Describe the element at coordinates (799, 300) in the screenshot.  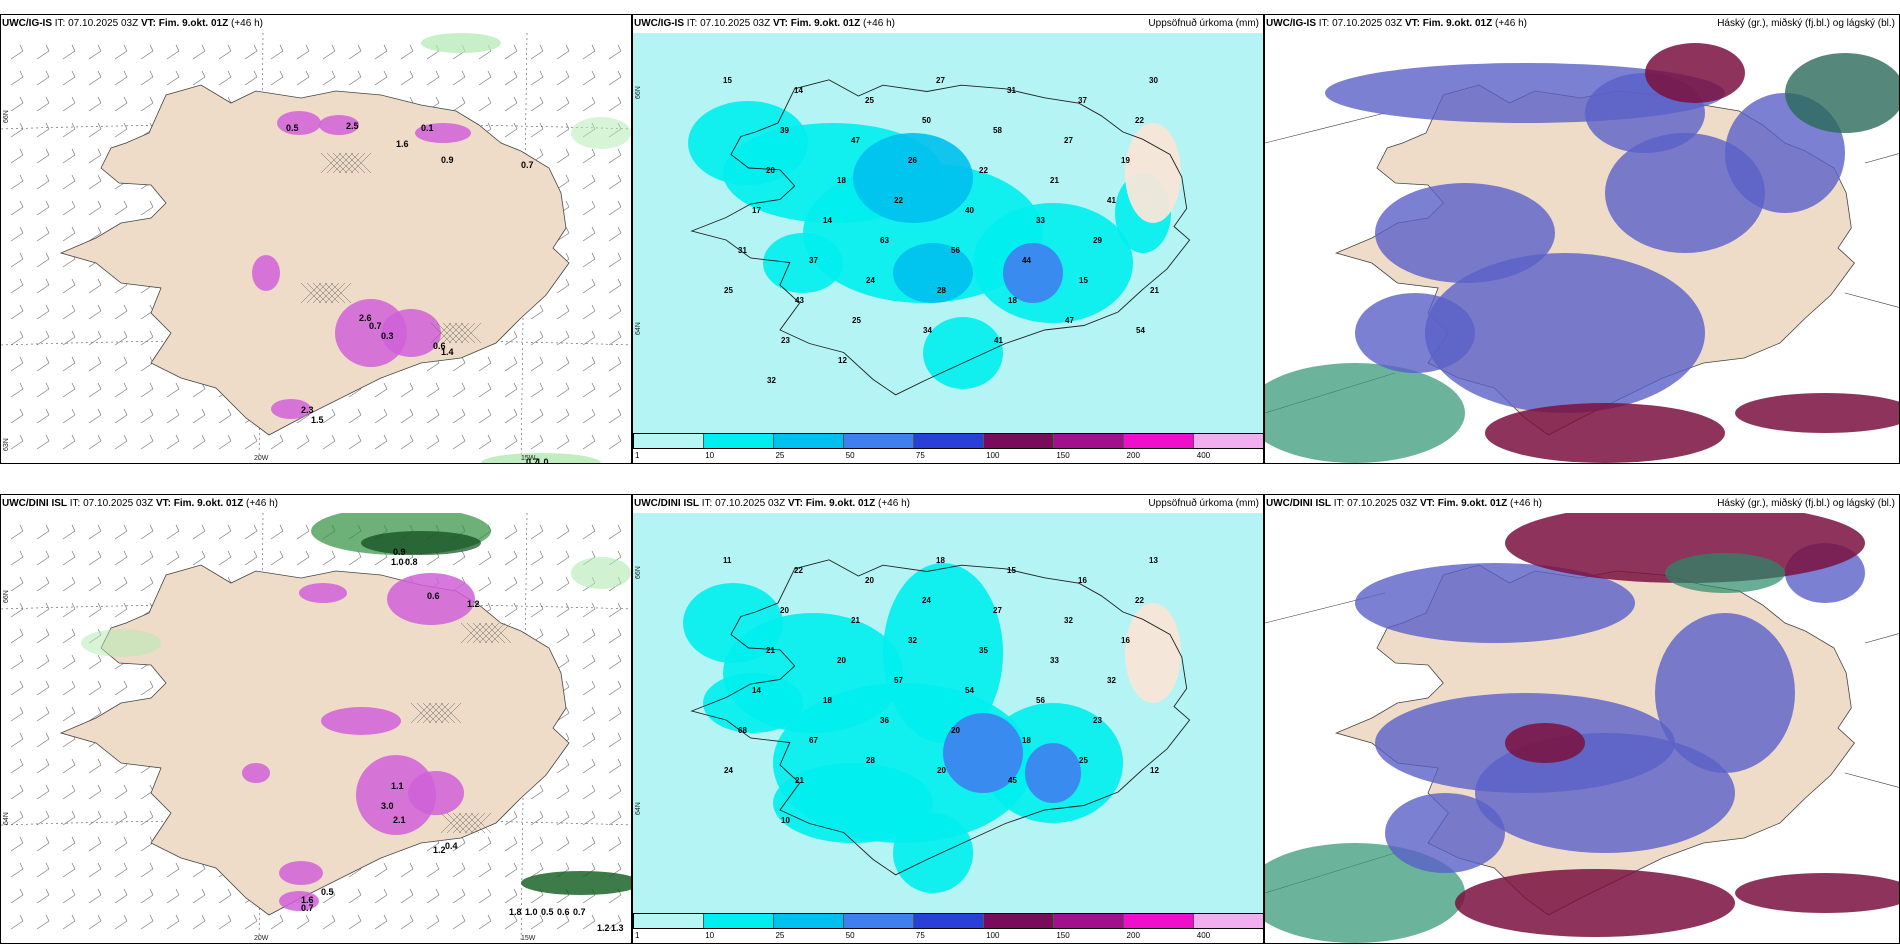
I see `accum-value-label: 43` at that location.